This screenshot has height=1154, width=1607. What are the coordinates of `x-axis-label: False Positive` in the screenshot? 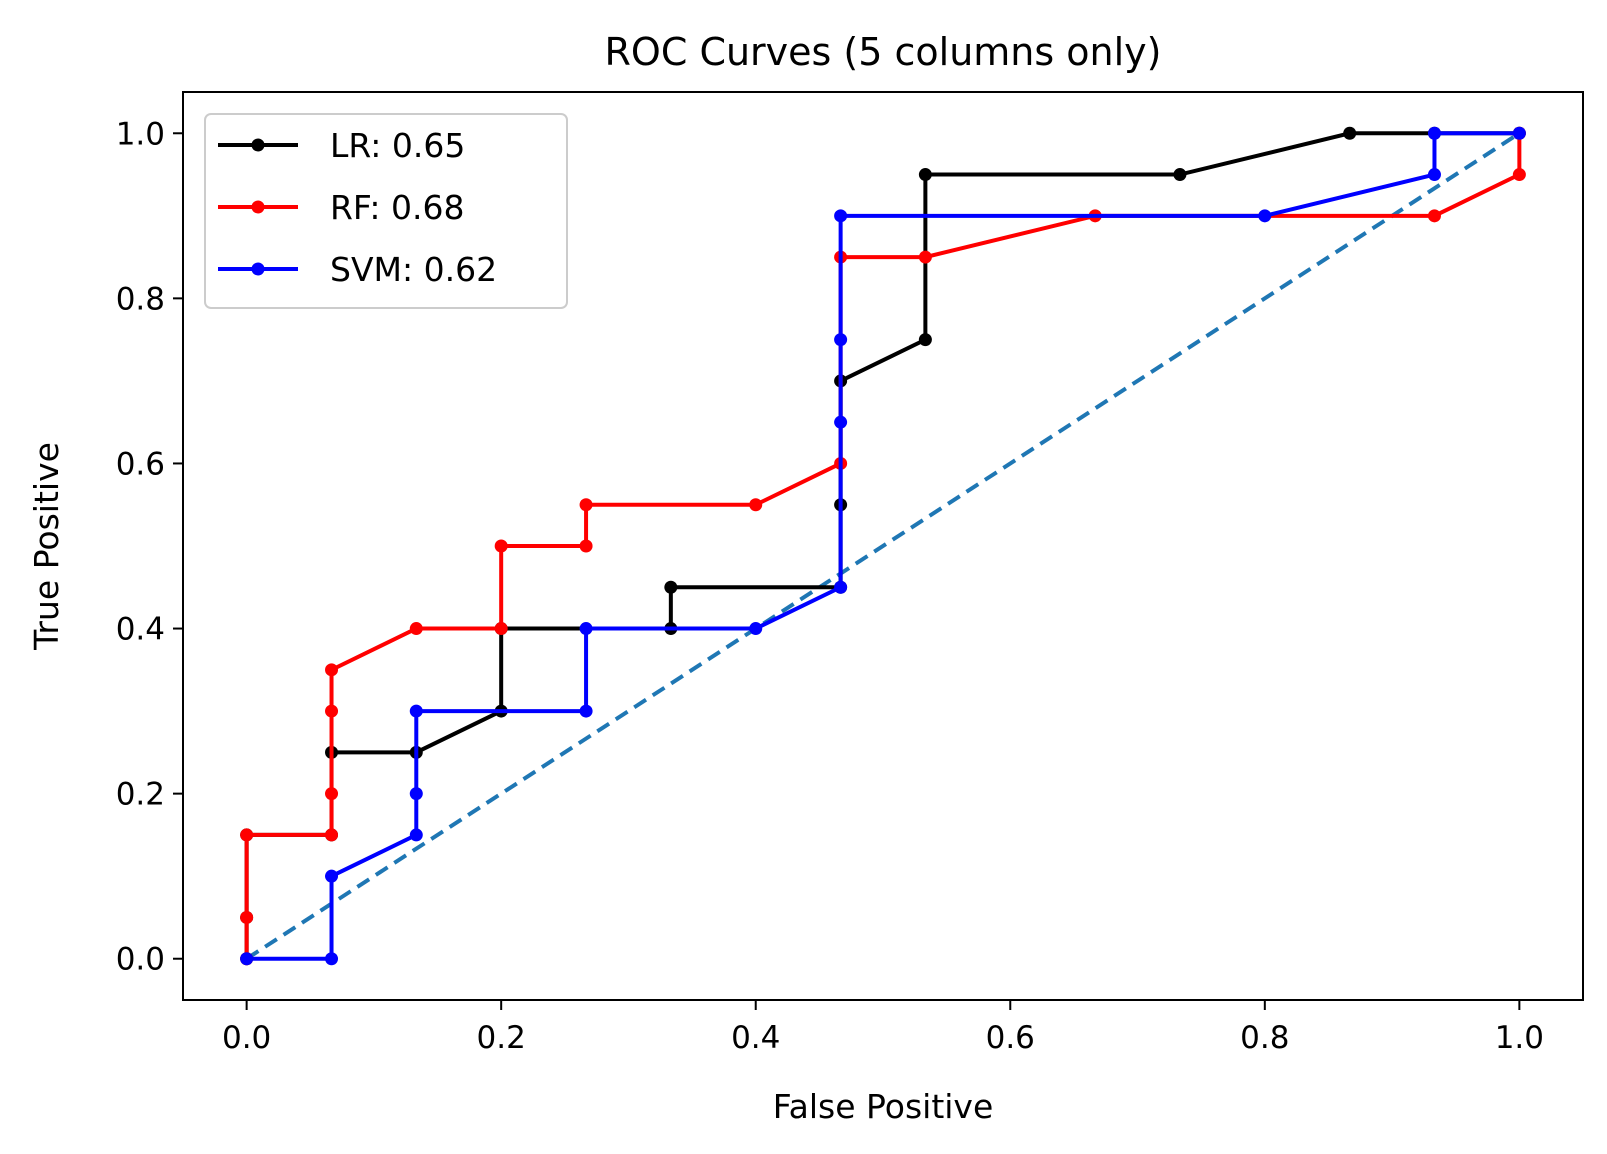 It's located at (883, 1106).